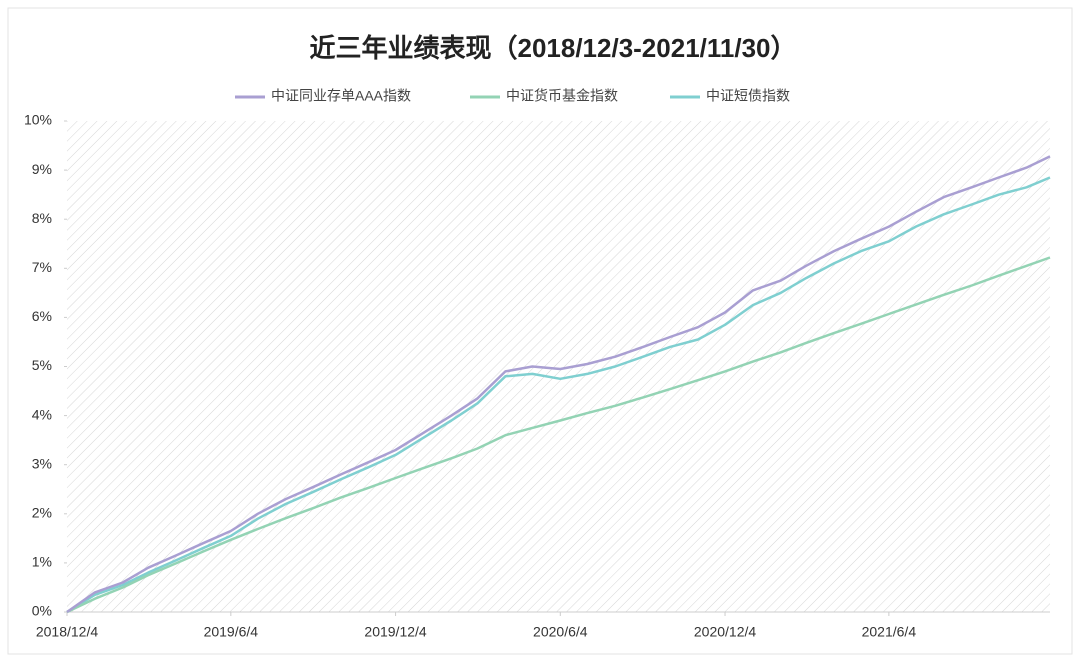 This screenshot has height=662, width=1080. What do you see at coordinates (67, 632) in the screenshot?
I see `x-tick-label: 2018/12/4` at bounding box center [67, 632].